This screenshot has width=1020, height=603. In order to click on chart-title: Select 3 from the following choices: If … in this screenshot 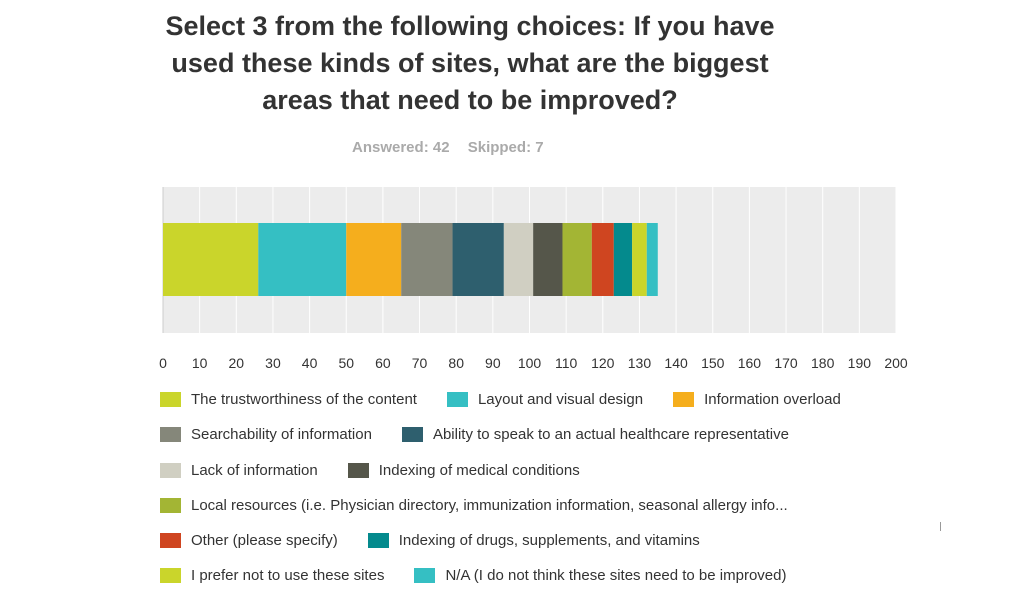, I will do `click(470, 63)`.